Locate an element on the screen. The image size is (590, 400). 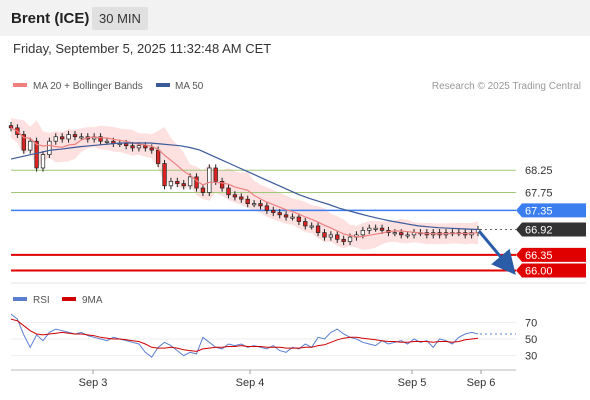
header-bar: Brent (ICE) 30 MIN is located at coordinates (295, 18).